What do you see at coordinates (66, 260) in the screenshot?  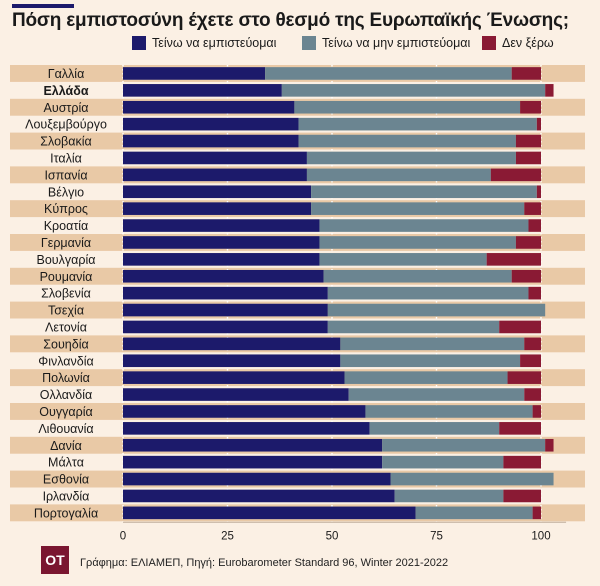 I see `category-label: Βουλγαρία` at bounding box center [66, 260].